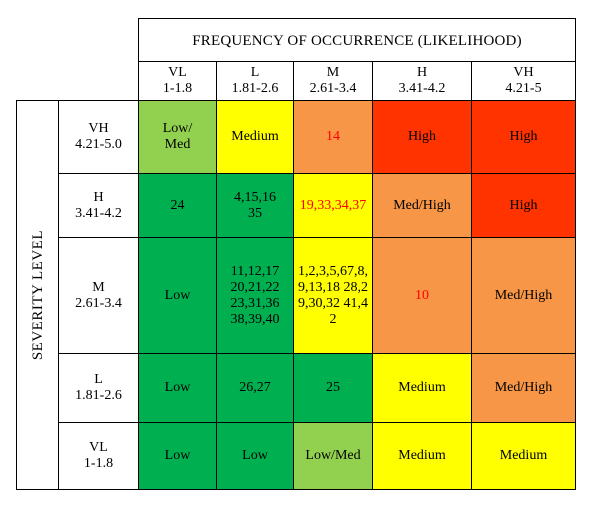 Image resolution: width=591 pixels, height=505 pixels. I want to click on row-range: 1.81-2.6, so click(98, 395).